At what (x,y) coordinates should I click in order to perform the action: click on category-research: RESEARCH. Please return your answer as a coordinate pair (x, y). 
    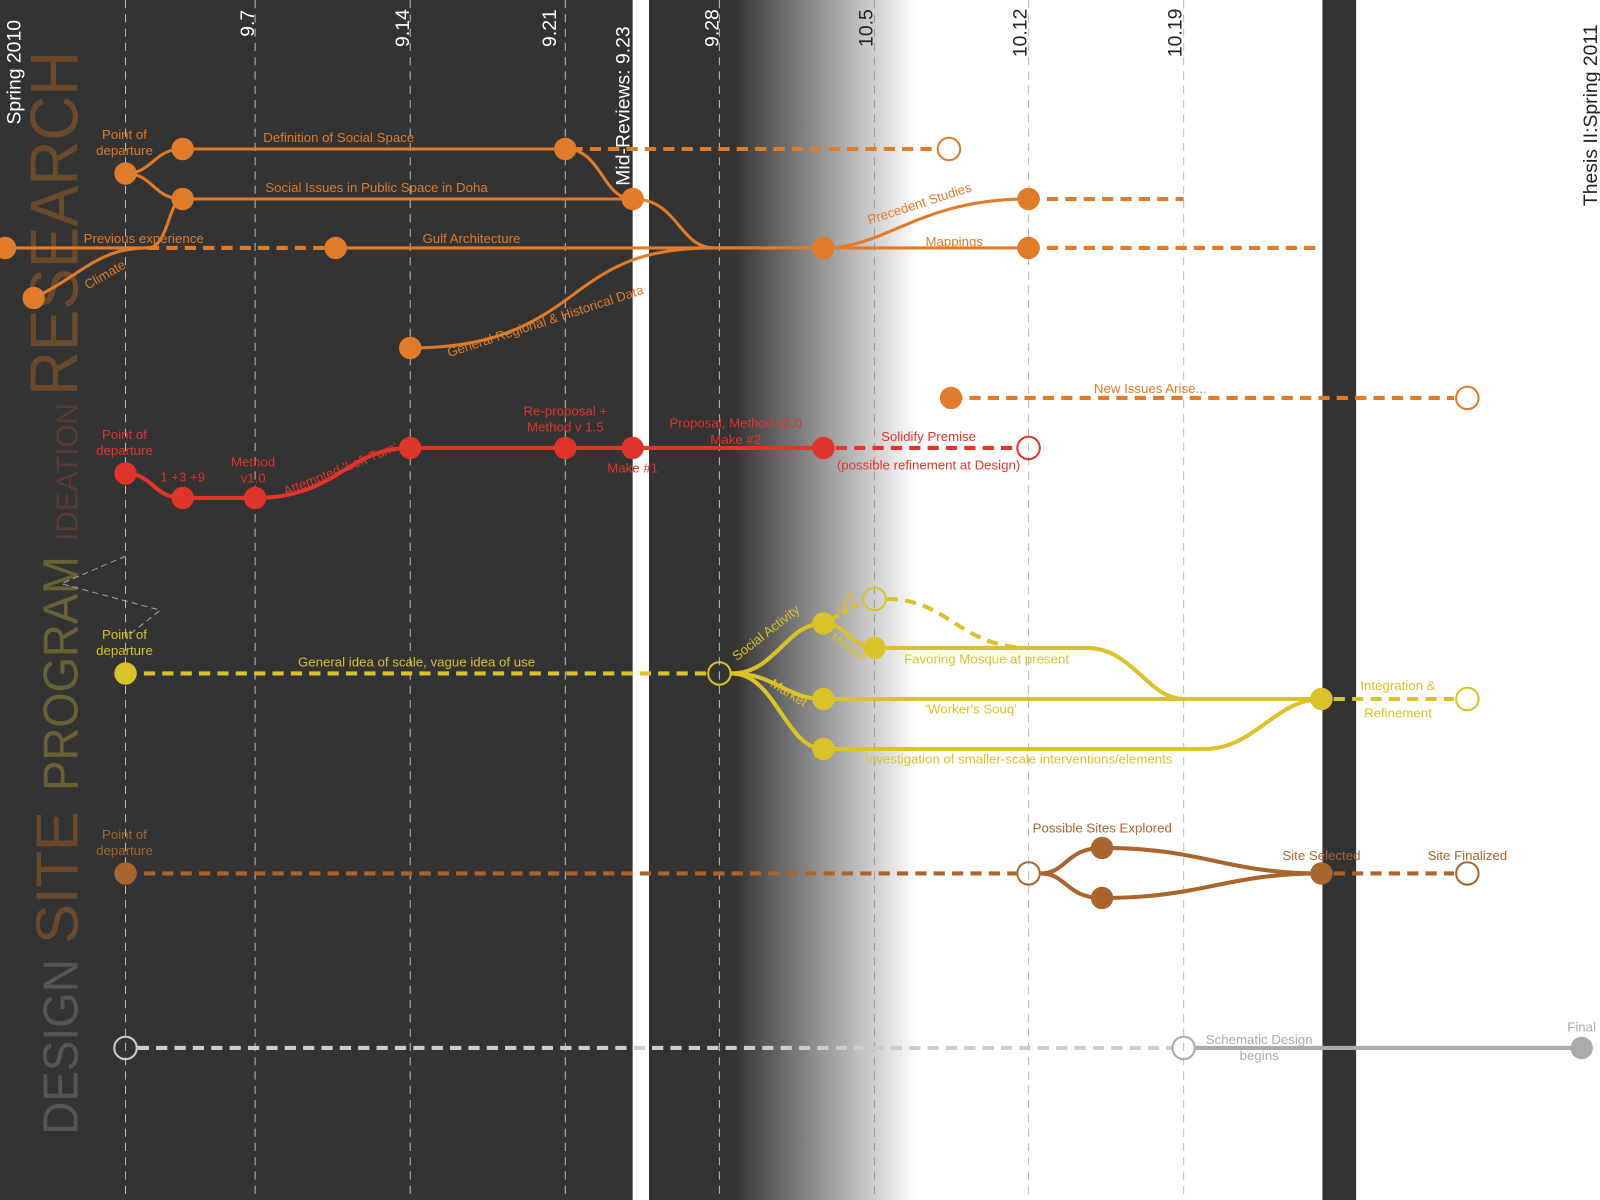
    Looking at the image, I should click on (55, 223).